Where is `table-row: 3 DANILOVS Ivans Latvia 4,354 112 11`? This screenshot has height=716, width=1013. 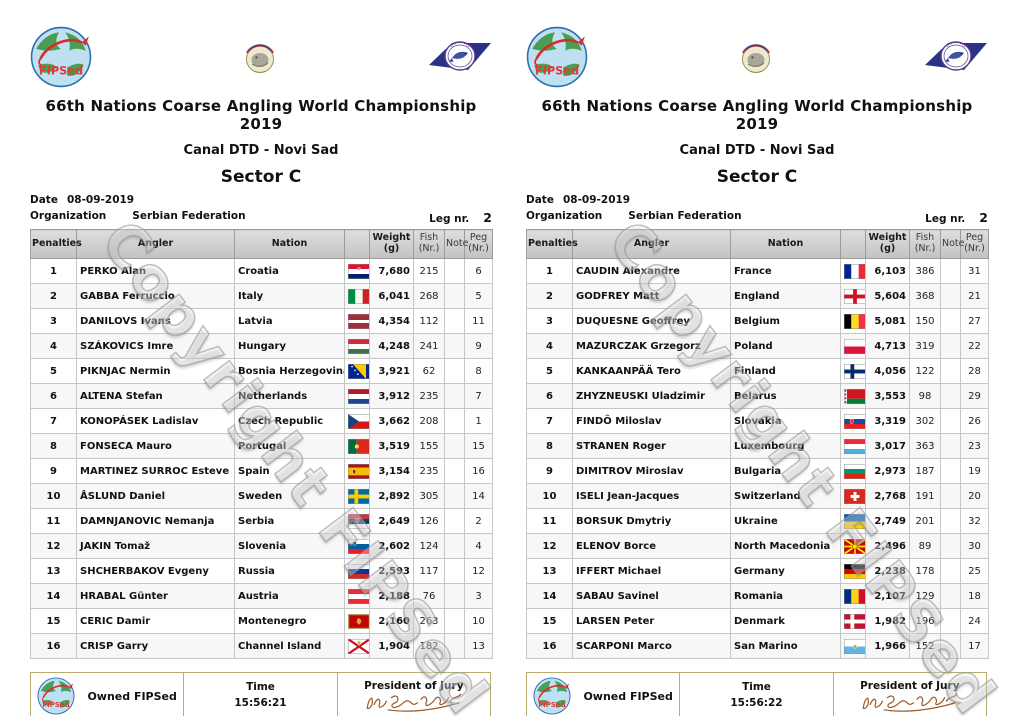 table-row: 3 DANILOVS Ivans Latvia 4,354 112 11 is located at coordinates (261, 321).